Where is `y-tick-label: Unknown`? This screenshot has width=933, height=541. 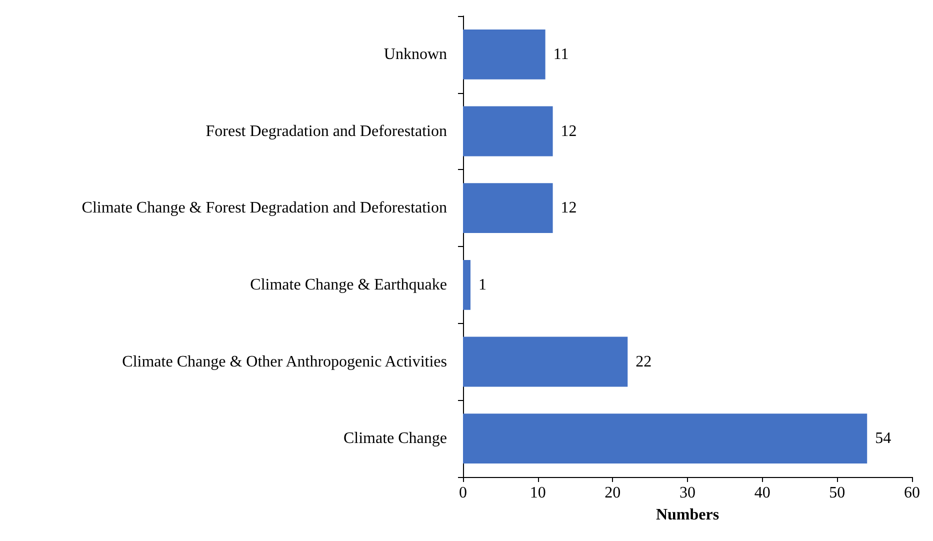 y-tick-label: Unknown is located at coordinates (415, 54).